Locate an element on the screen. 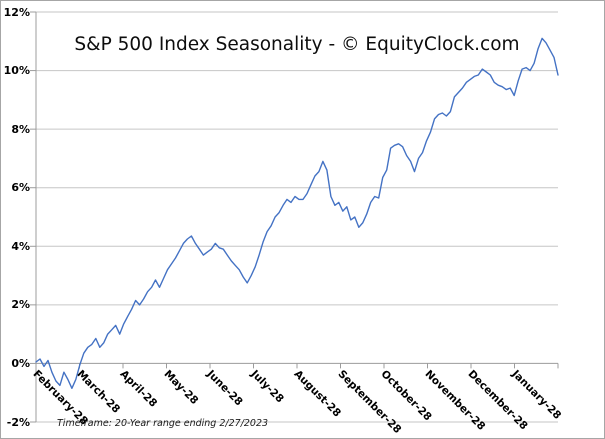 The image size is (605, 439). y-axis-label: 2% is located at coordinates (20, 305).